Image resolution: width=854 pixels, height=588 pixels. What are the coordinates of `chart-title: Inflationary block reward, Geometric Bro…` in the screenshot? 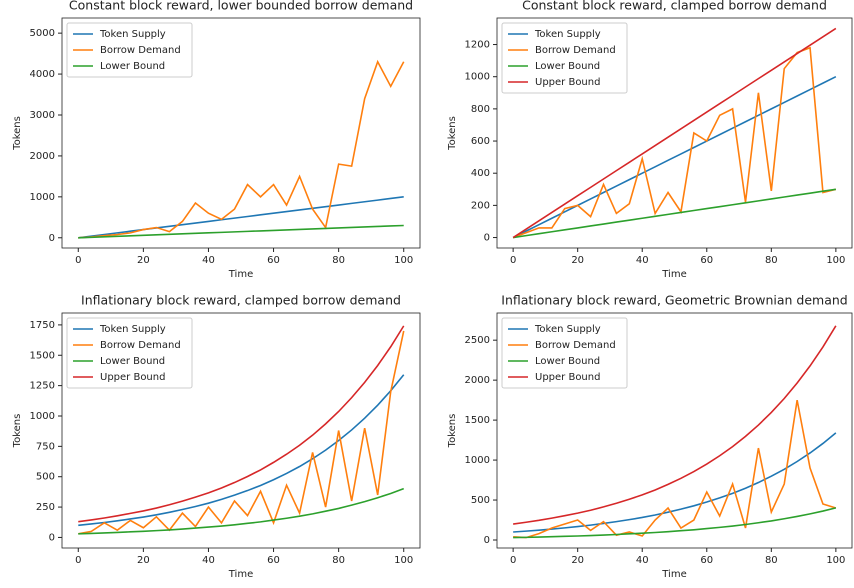 It's located at (674, 300).